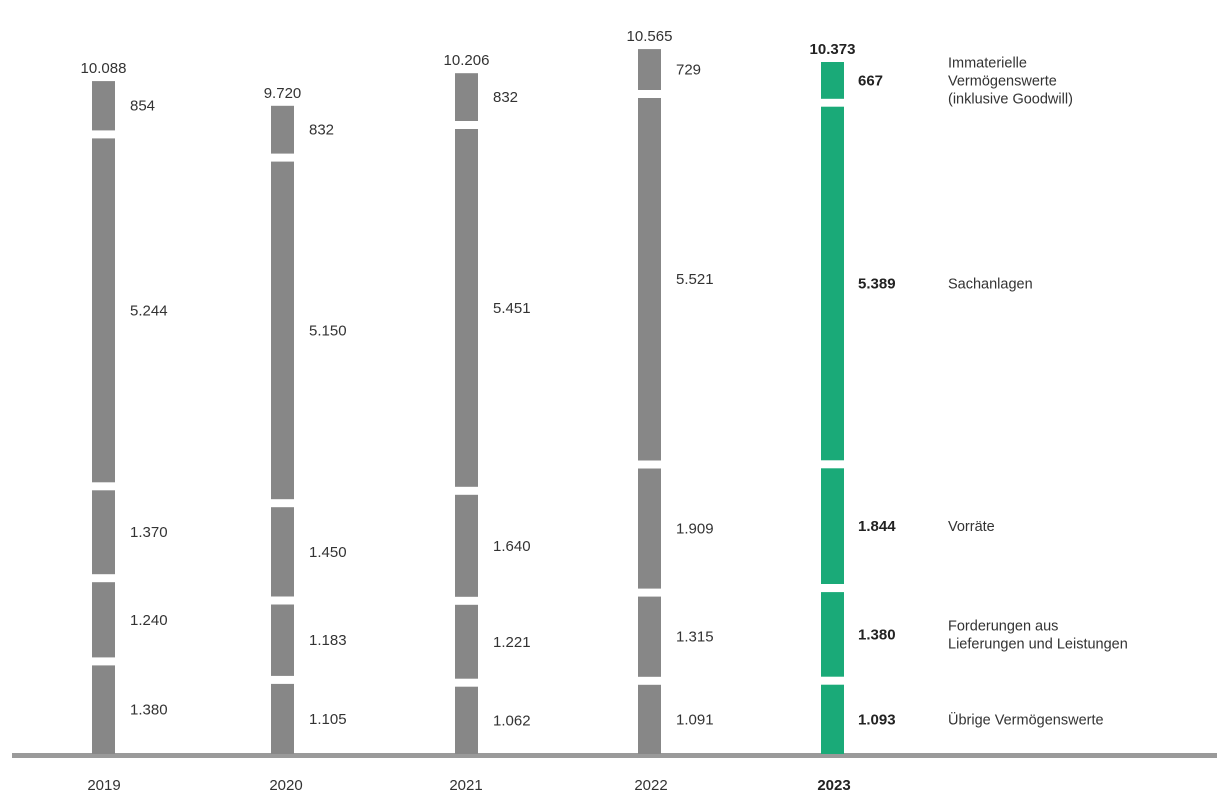  Describe the element at coordinates (688, 70) in the screenshot. I see `data-label: 729` at that location.